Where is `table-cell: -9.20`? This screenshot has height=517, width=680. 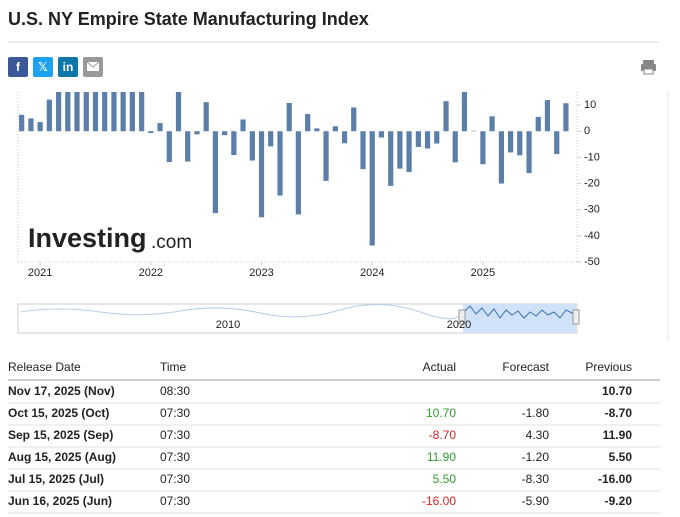
table-cell: -9.20 is located at coordinates (619, 501).